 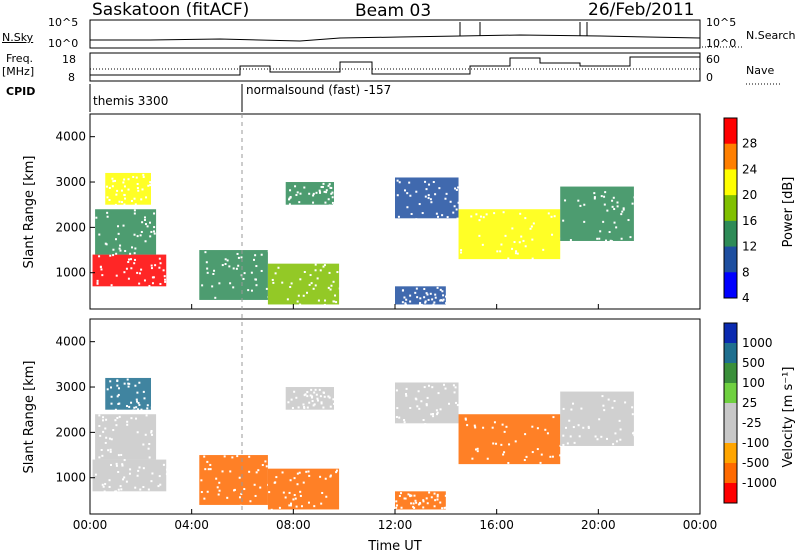 I want to click on x-tick-label: 16:00, so click(x=496, y=525).